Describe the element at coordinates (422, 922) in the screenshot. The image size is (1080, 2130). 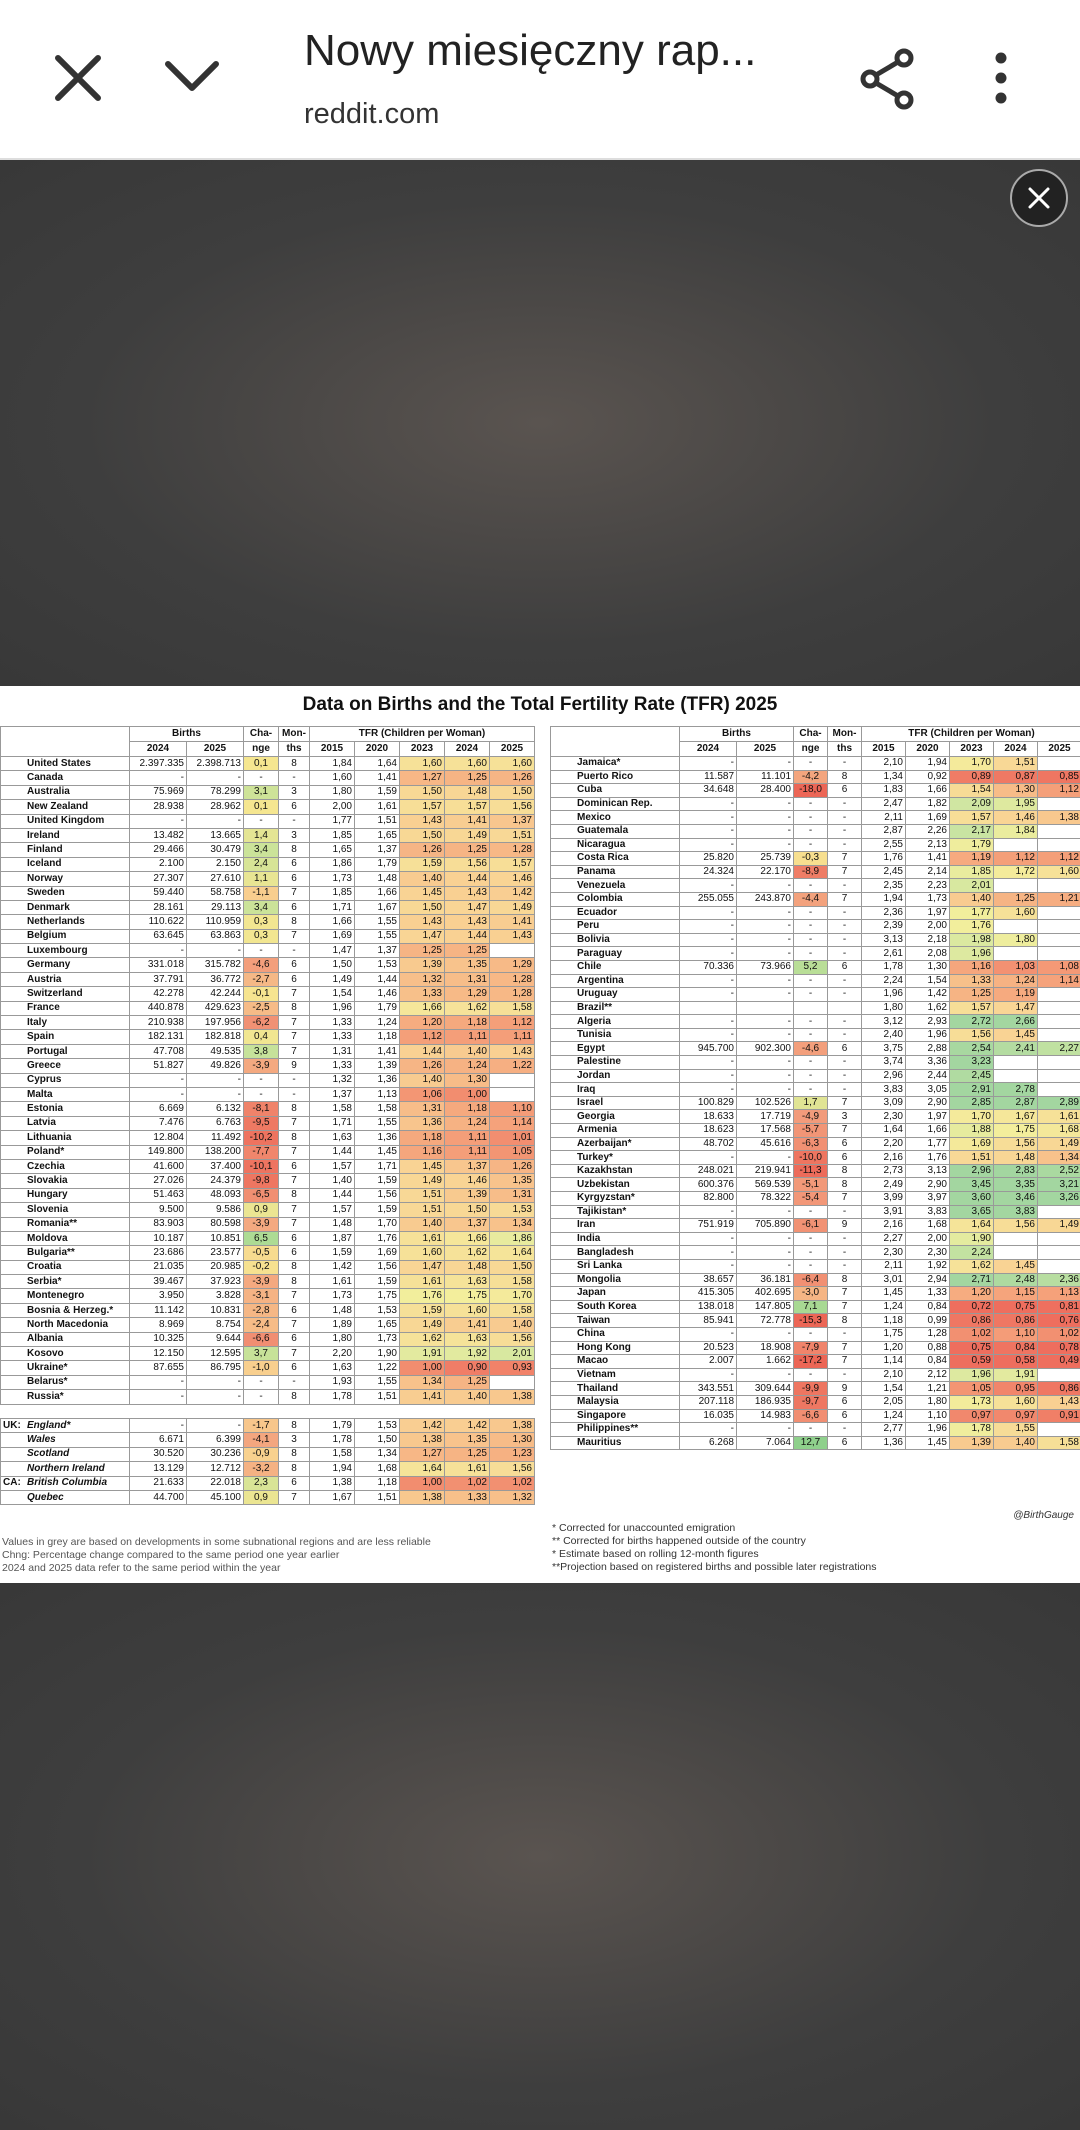
I see `value-cell: 1,43` at that location.